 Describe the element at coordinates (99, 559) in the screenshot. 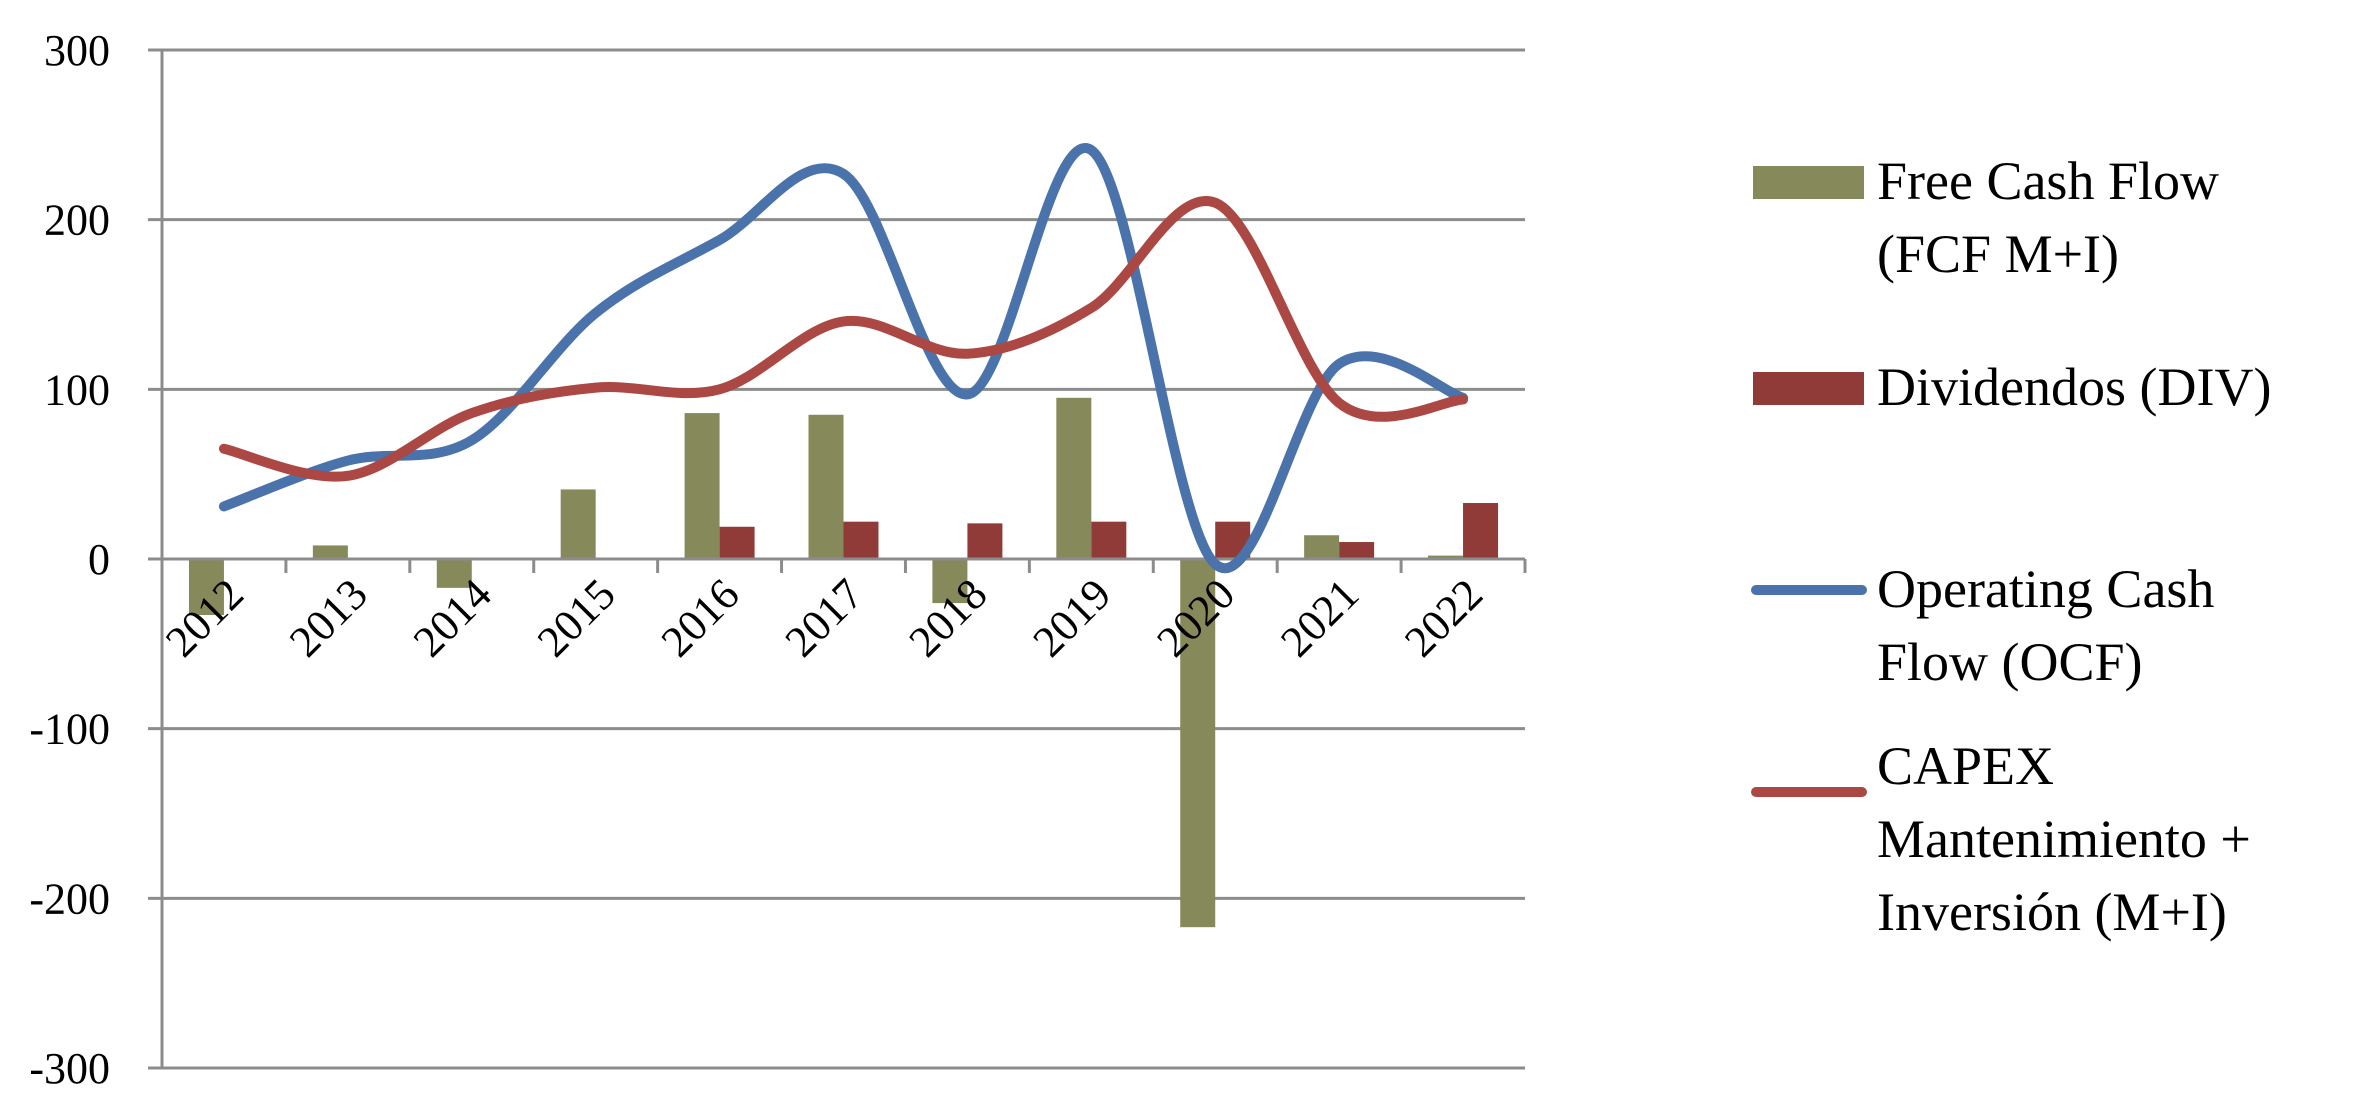

I see `y-tick-label: 0` at that location.